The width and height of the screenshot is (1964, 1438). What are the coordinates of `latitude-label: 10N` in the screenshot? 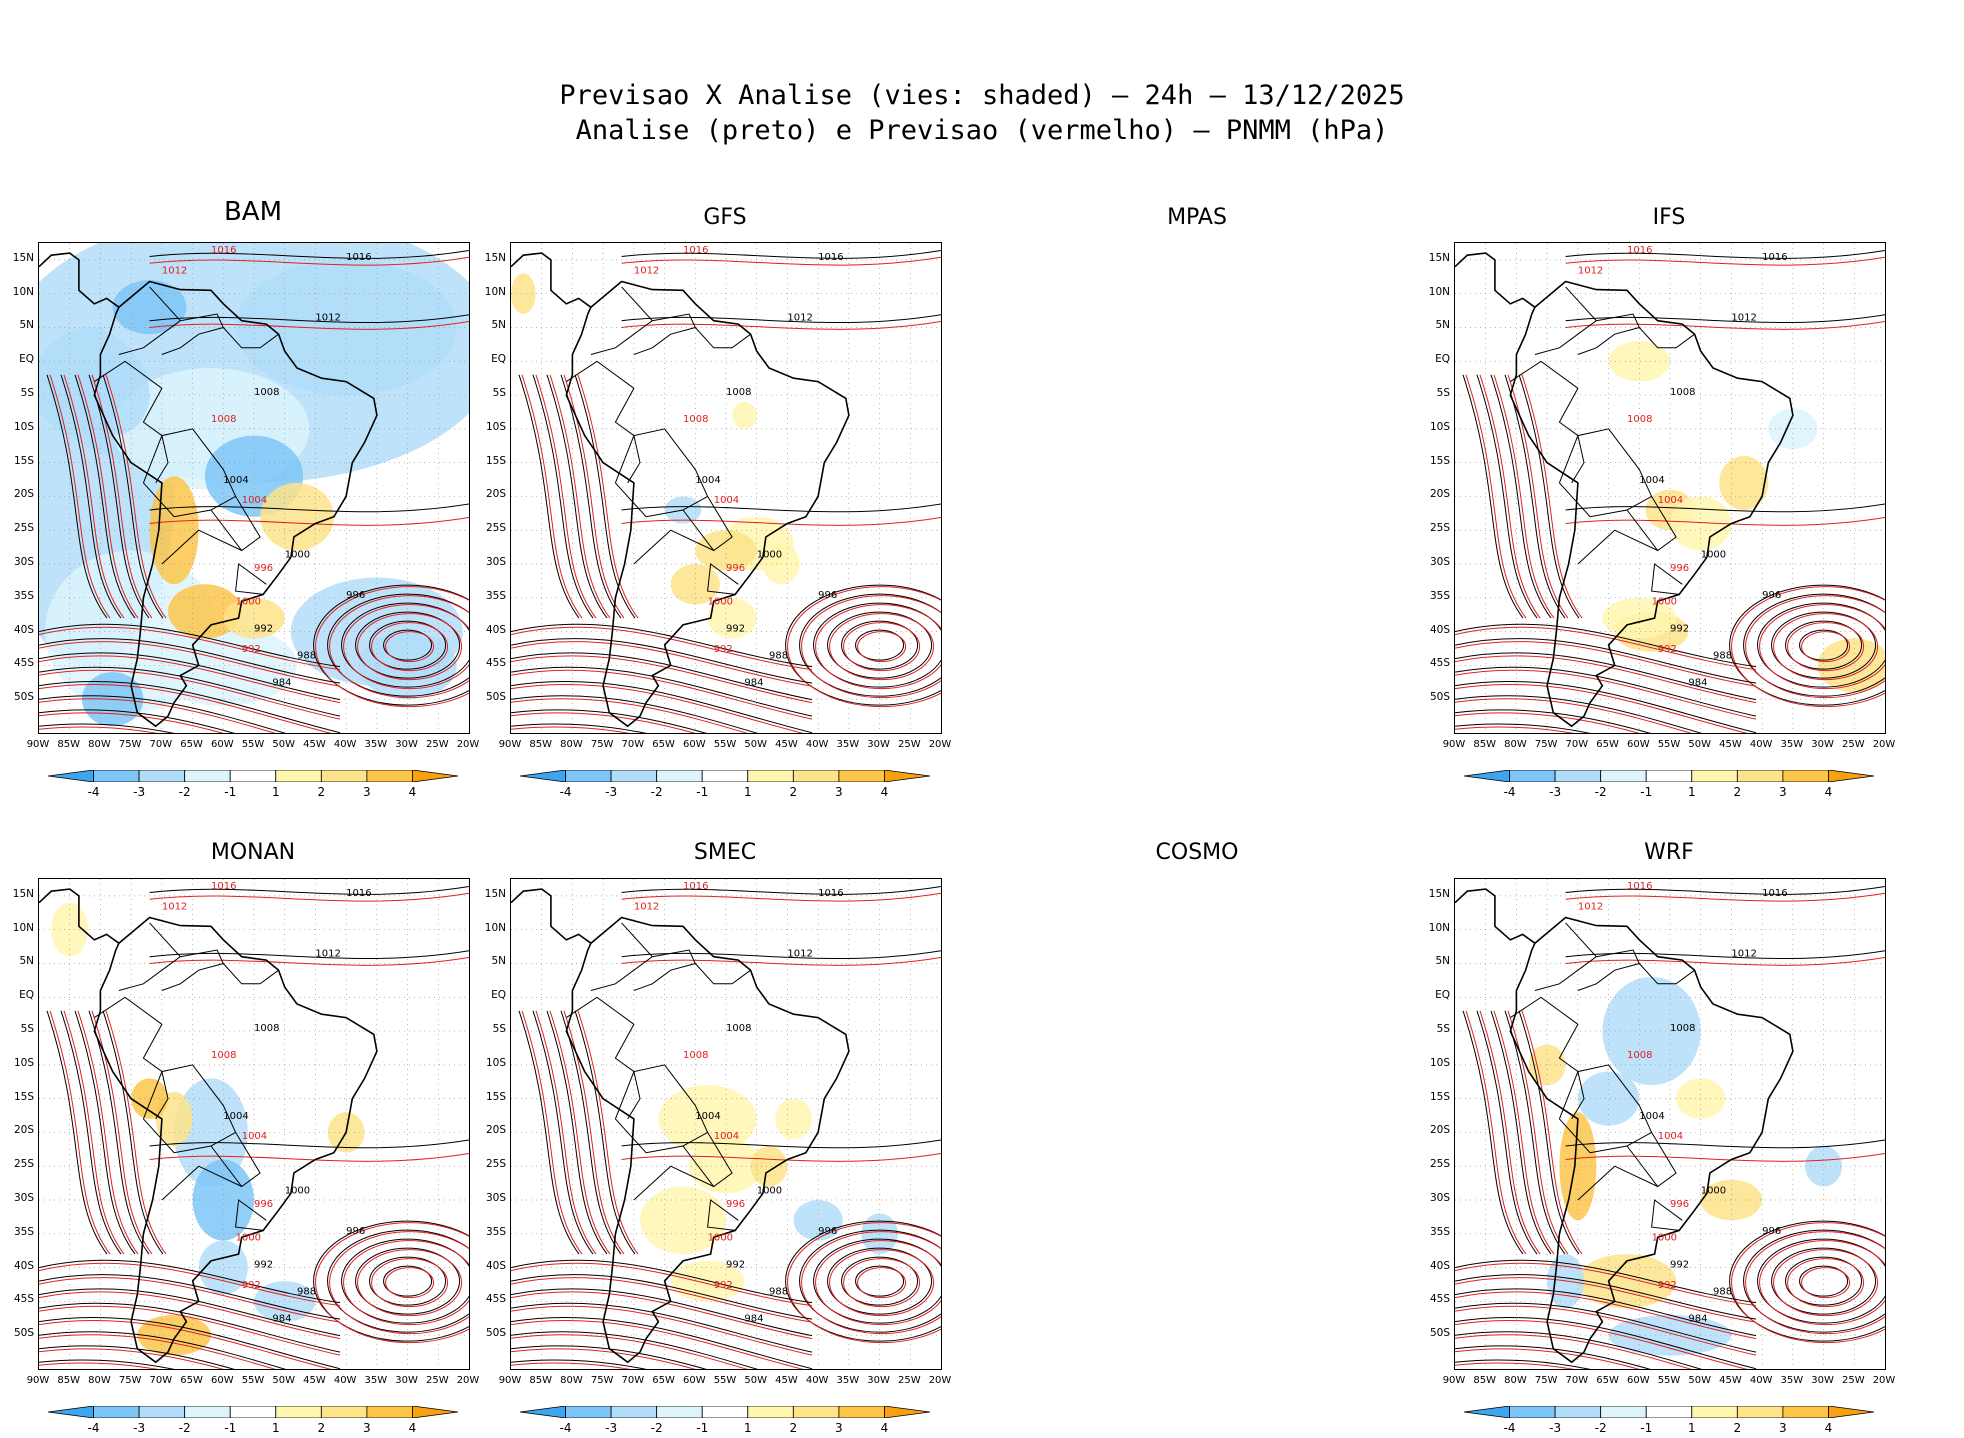 It's located at (1439, 927).